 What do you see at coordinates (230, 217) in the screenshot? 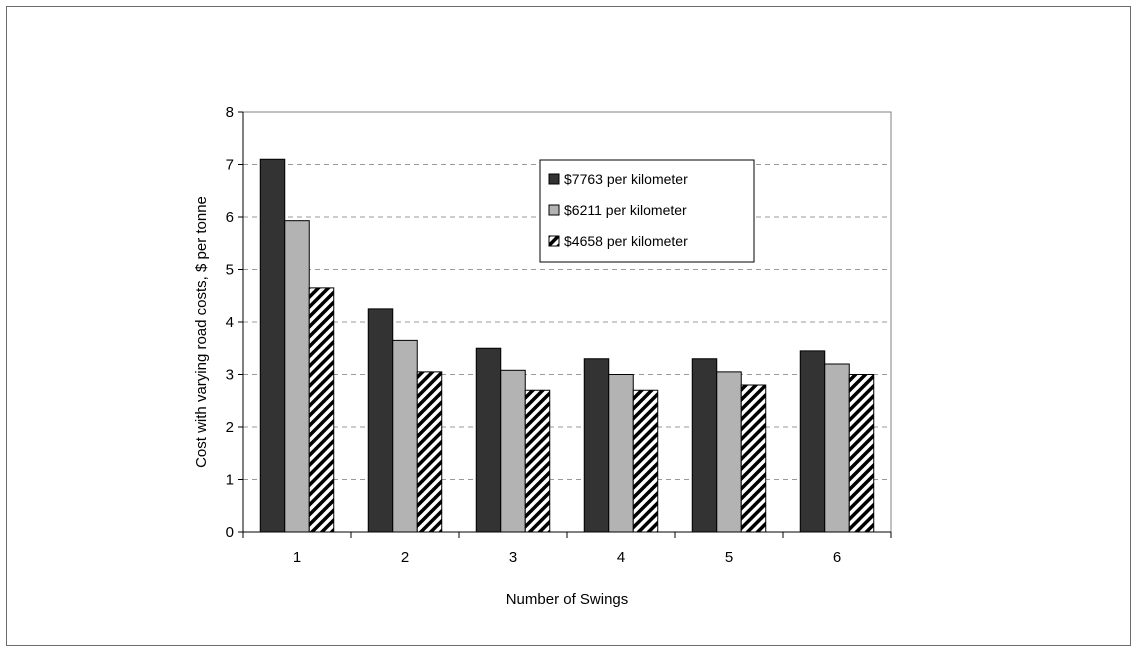
I see `y-tick-label: 6` at bounding box center [230, 217].